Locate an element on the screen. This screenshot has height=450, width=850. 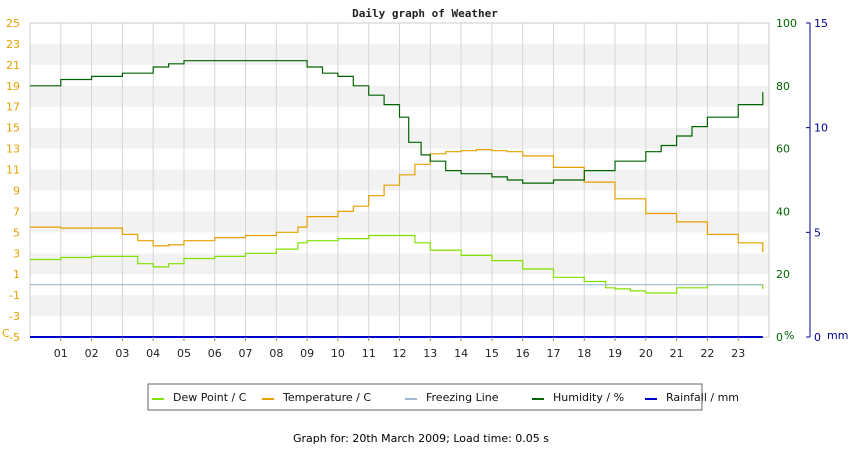
left-axis-tick-label: 11 is located at coordinates (13, 170).